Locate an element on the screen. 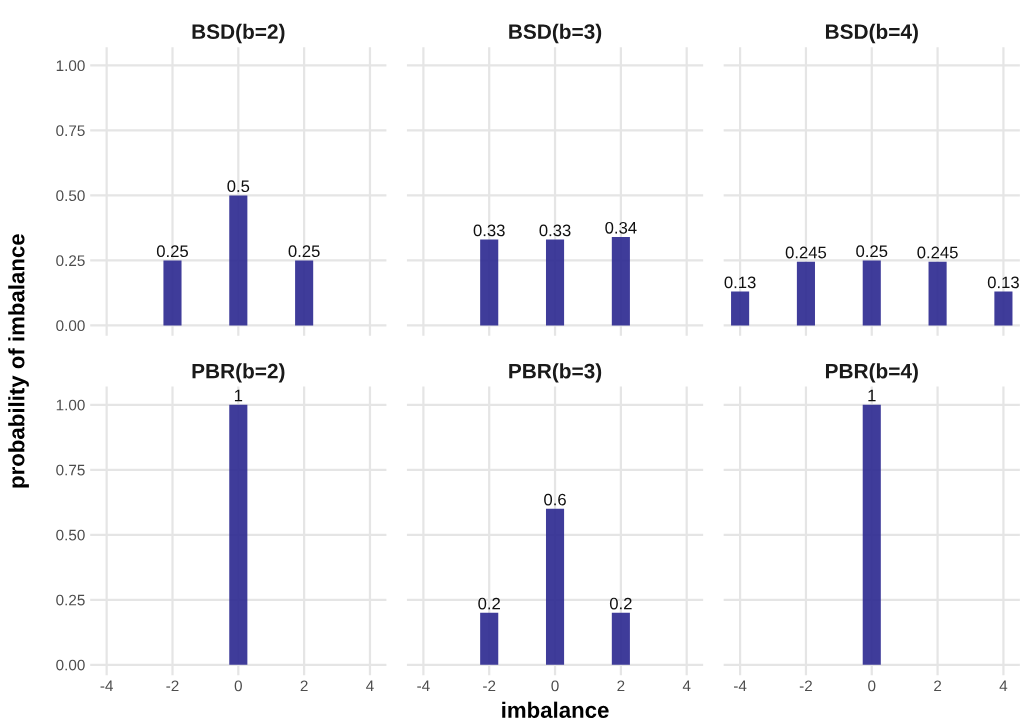  data-label: 0.6 is located at coordinates (555, 499).